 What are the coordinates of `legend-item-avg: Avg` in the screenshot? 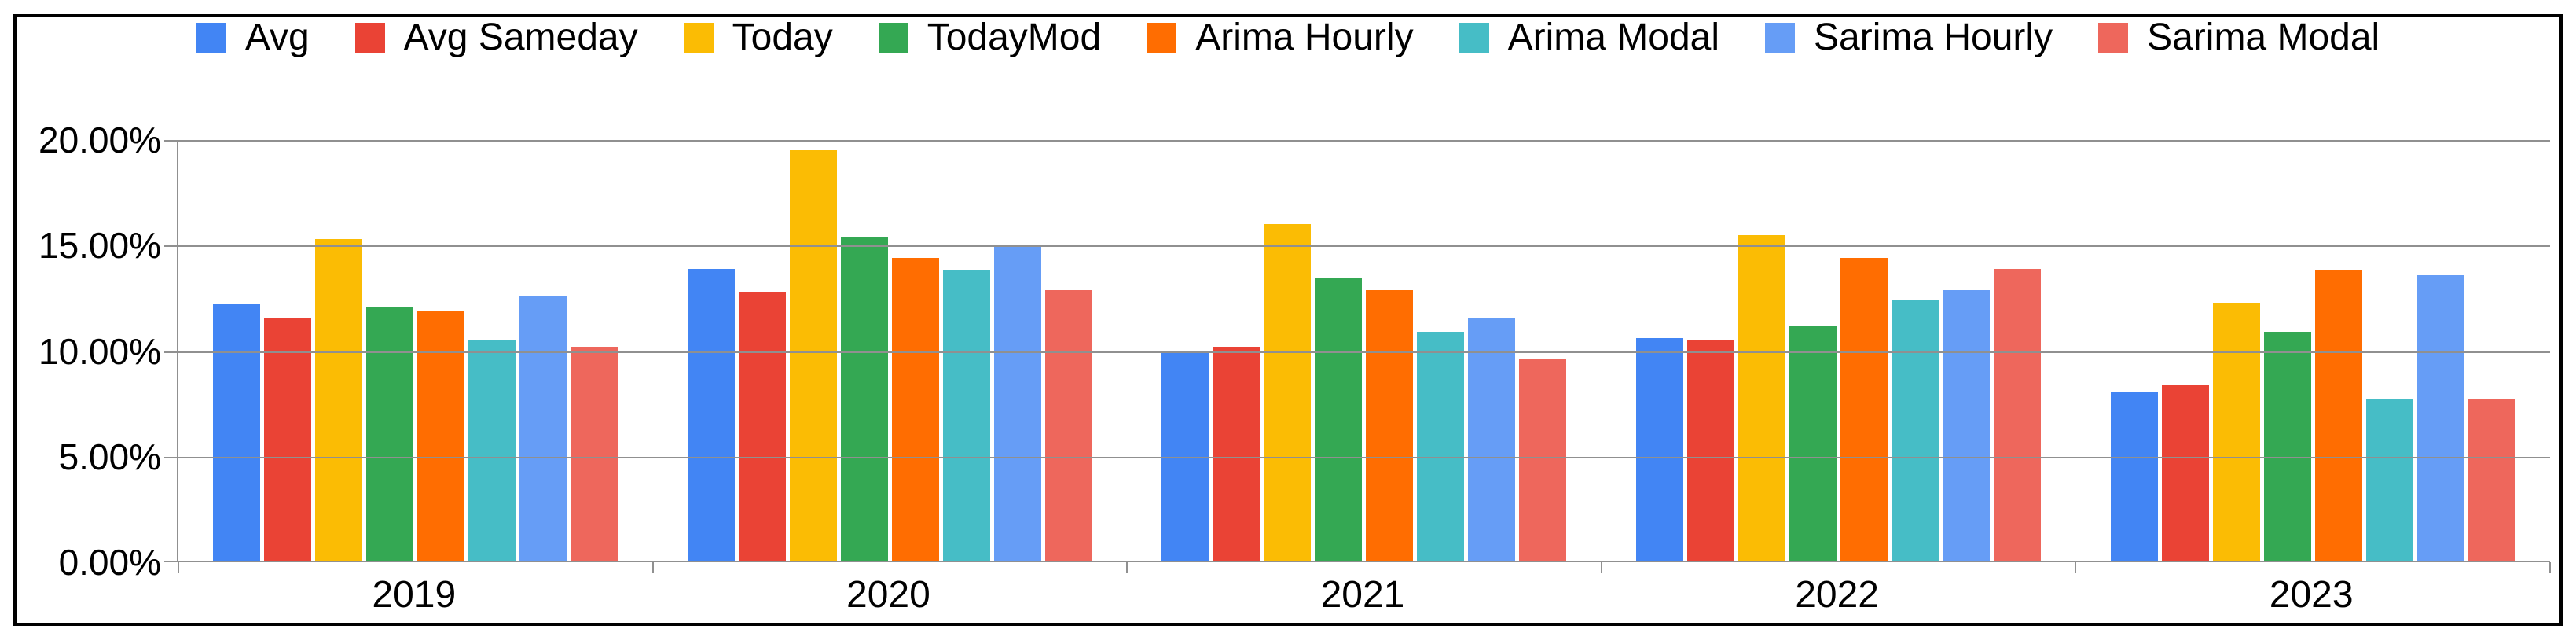 It's located at (253, 38).